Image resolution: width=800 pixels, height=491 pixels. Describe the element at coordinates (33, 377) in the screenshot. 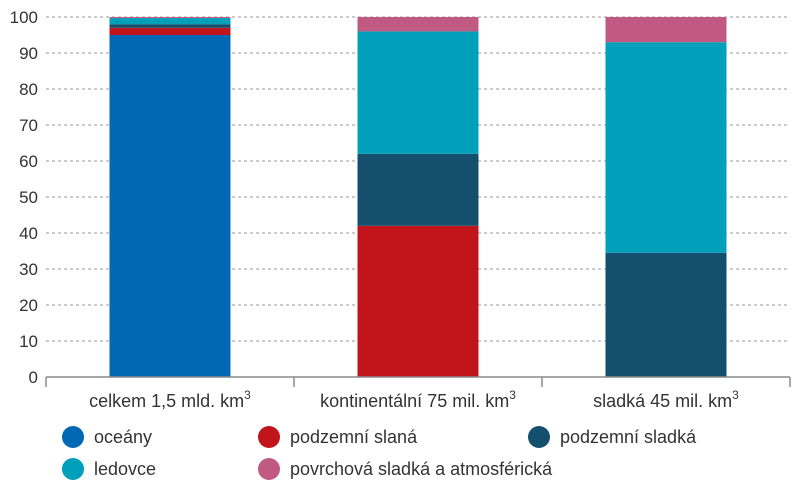

I see `y-tick-label: 0` at that location.